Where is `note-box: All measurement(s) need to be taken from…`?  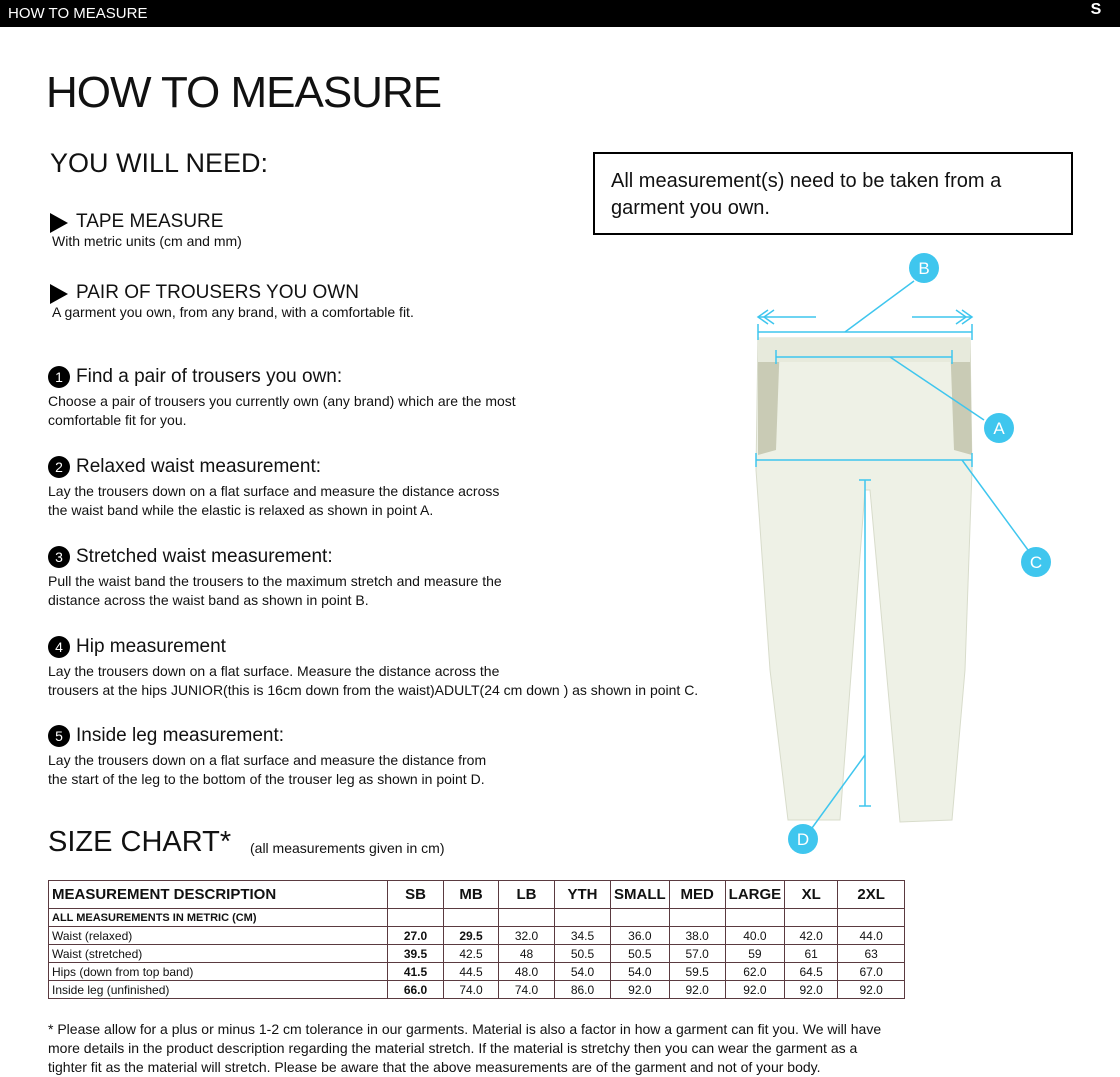
note-box: All measurement(s) need to be taken from… is located at coordinates (833, 193).